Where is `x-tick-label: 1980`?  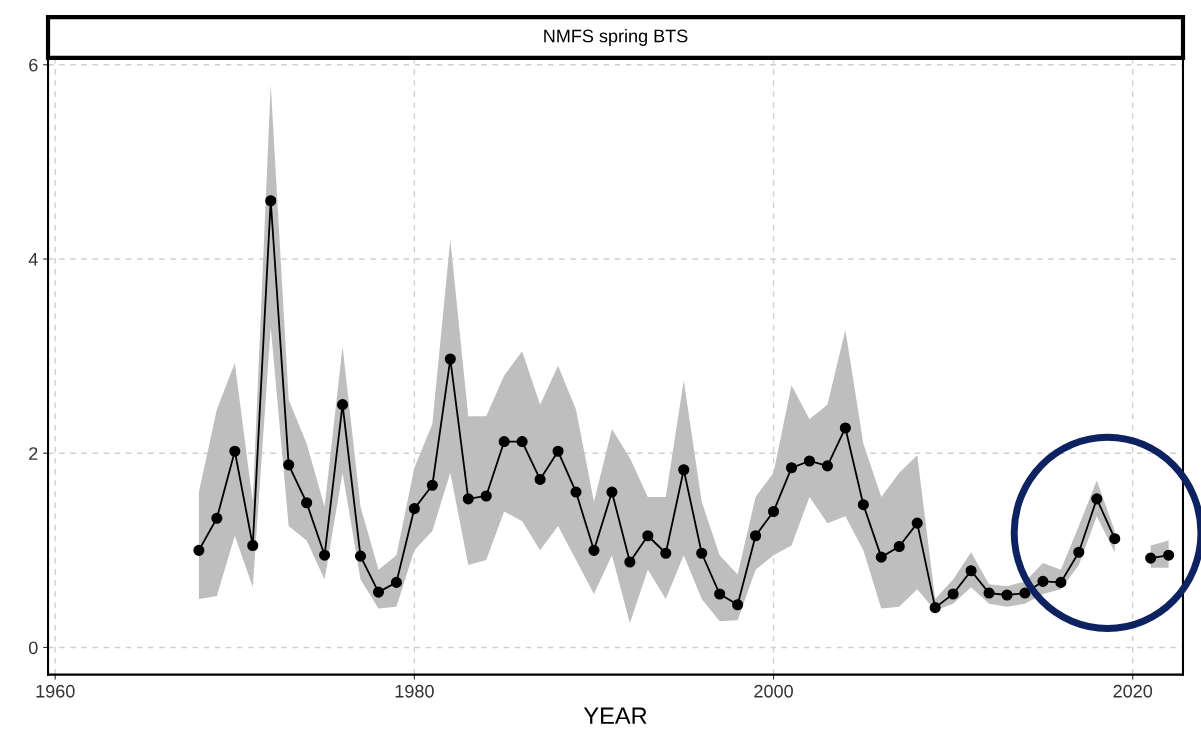 x-tick-label: 1980 is located at coordinates (414, 691).